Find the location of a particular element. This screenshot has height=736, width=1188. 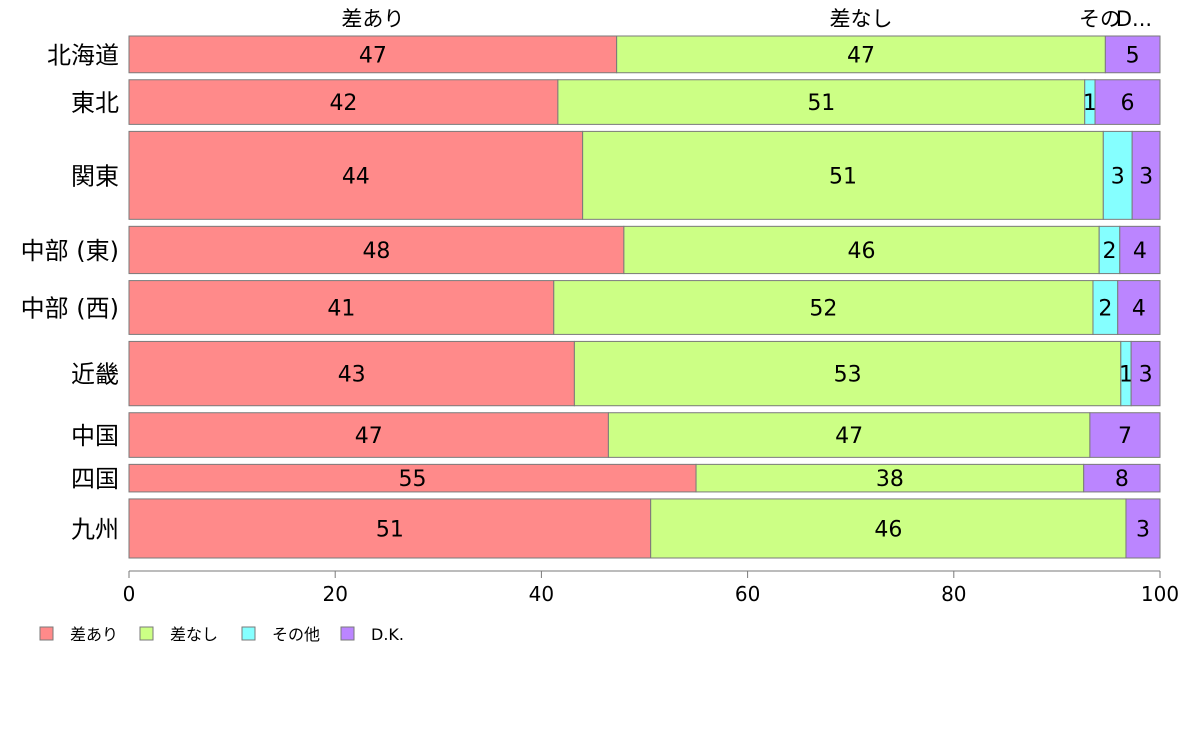

legend-item: 差なし is located at coordinates (178, 634).